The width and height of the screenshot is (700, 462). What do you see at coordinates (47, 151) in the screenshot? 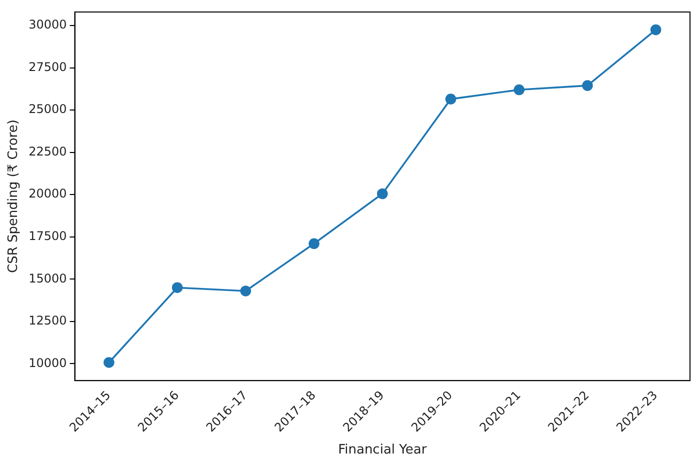
I see `y-tick-label: 22500` at bounding box center [47, 151].